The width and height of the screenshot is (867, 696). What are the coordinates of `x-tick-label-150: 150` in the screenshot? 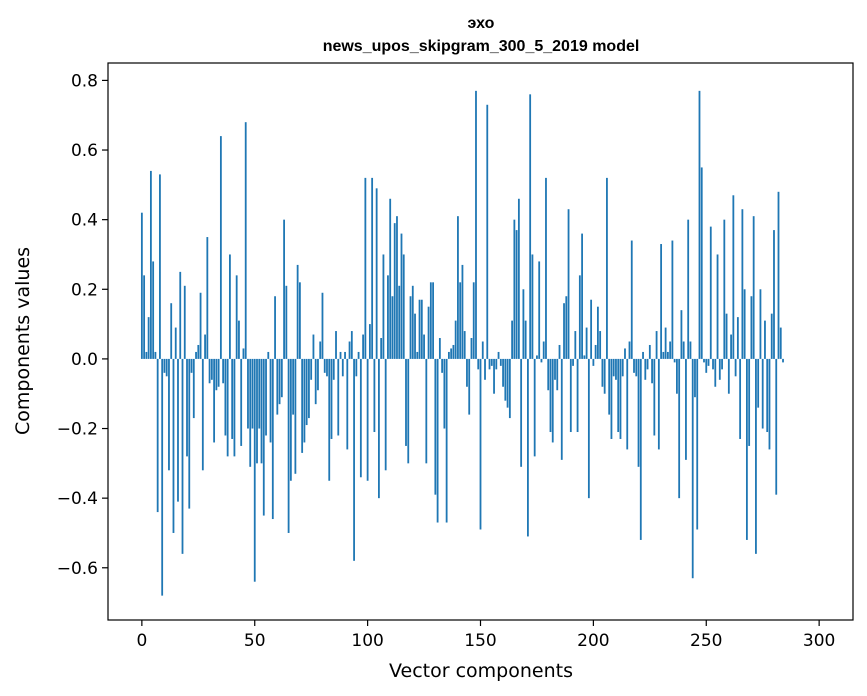 It's located at (480, 641).